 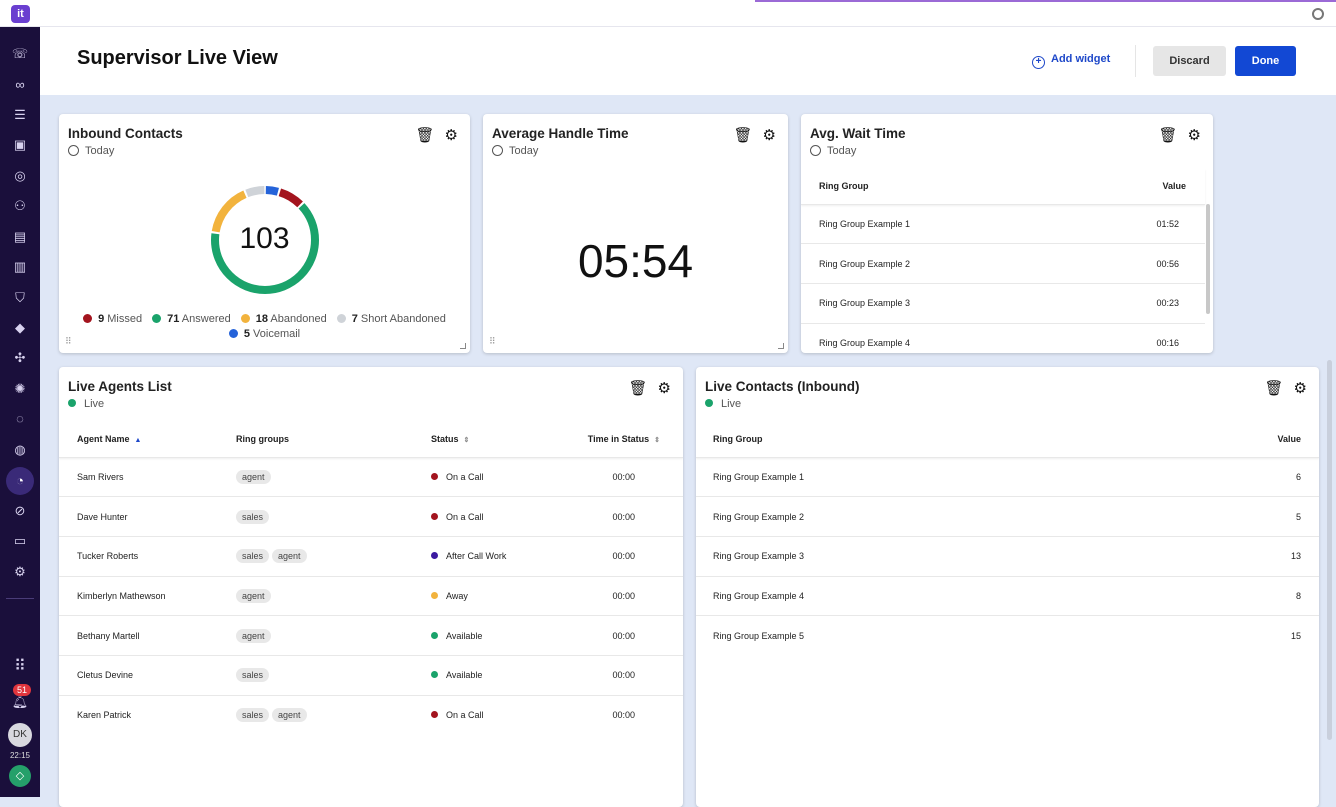 What do you see at coordinates (261, 319) in the screenshot?
I see `legend-count: 18` at bounding box center [261, 319].